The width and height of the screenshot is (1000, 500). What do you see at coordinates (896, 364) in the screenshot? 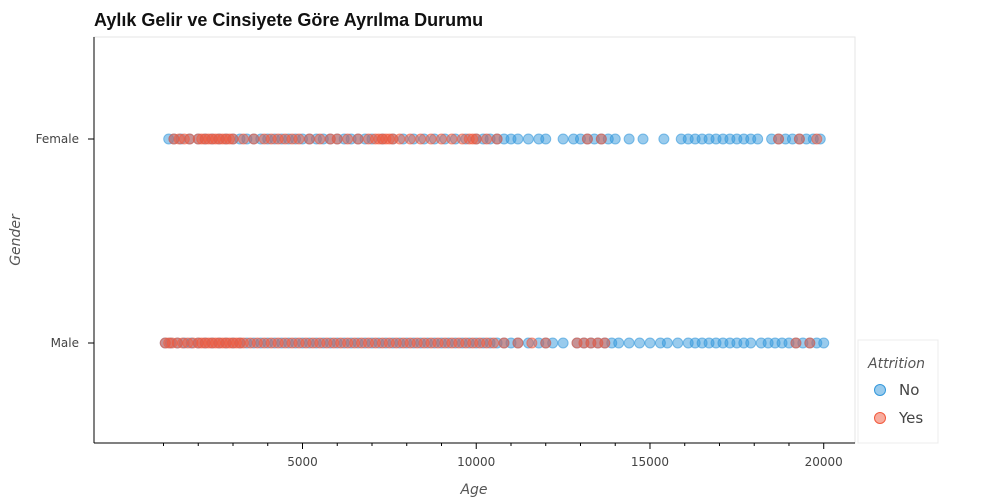
I see `legend-title: Attrition` at bounding box center [896, 364].